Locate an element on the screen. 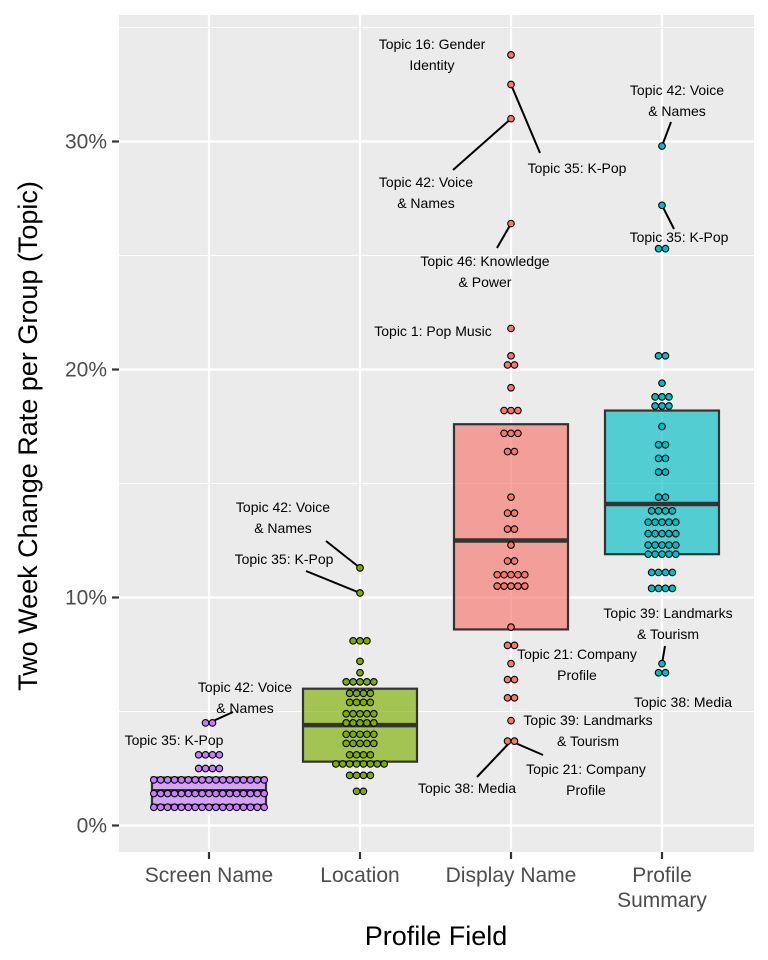 The width and height of the screenshot is (768, 960). annotation-label-line: Topic 38: Media is located at coordinates (683, 702).